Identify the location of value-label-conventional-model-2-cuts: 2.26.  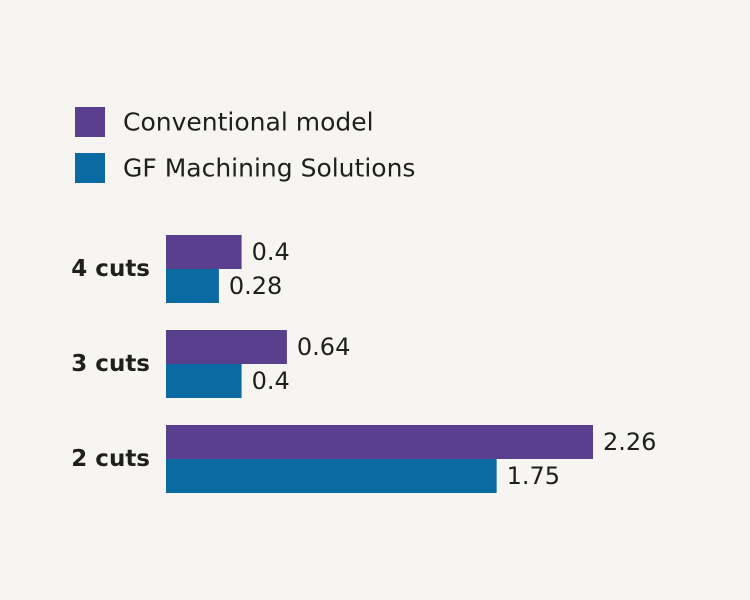
(629, 442).